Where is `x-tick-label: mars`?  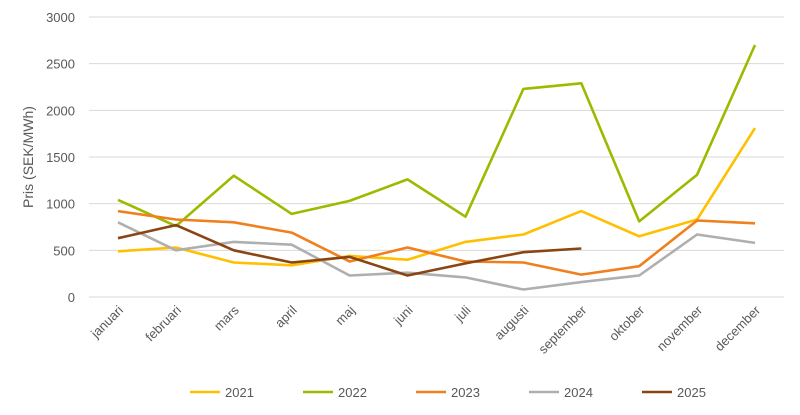
x-tick-label: mars is located at coordinates (226, 317).